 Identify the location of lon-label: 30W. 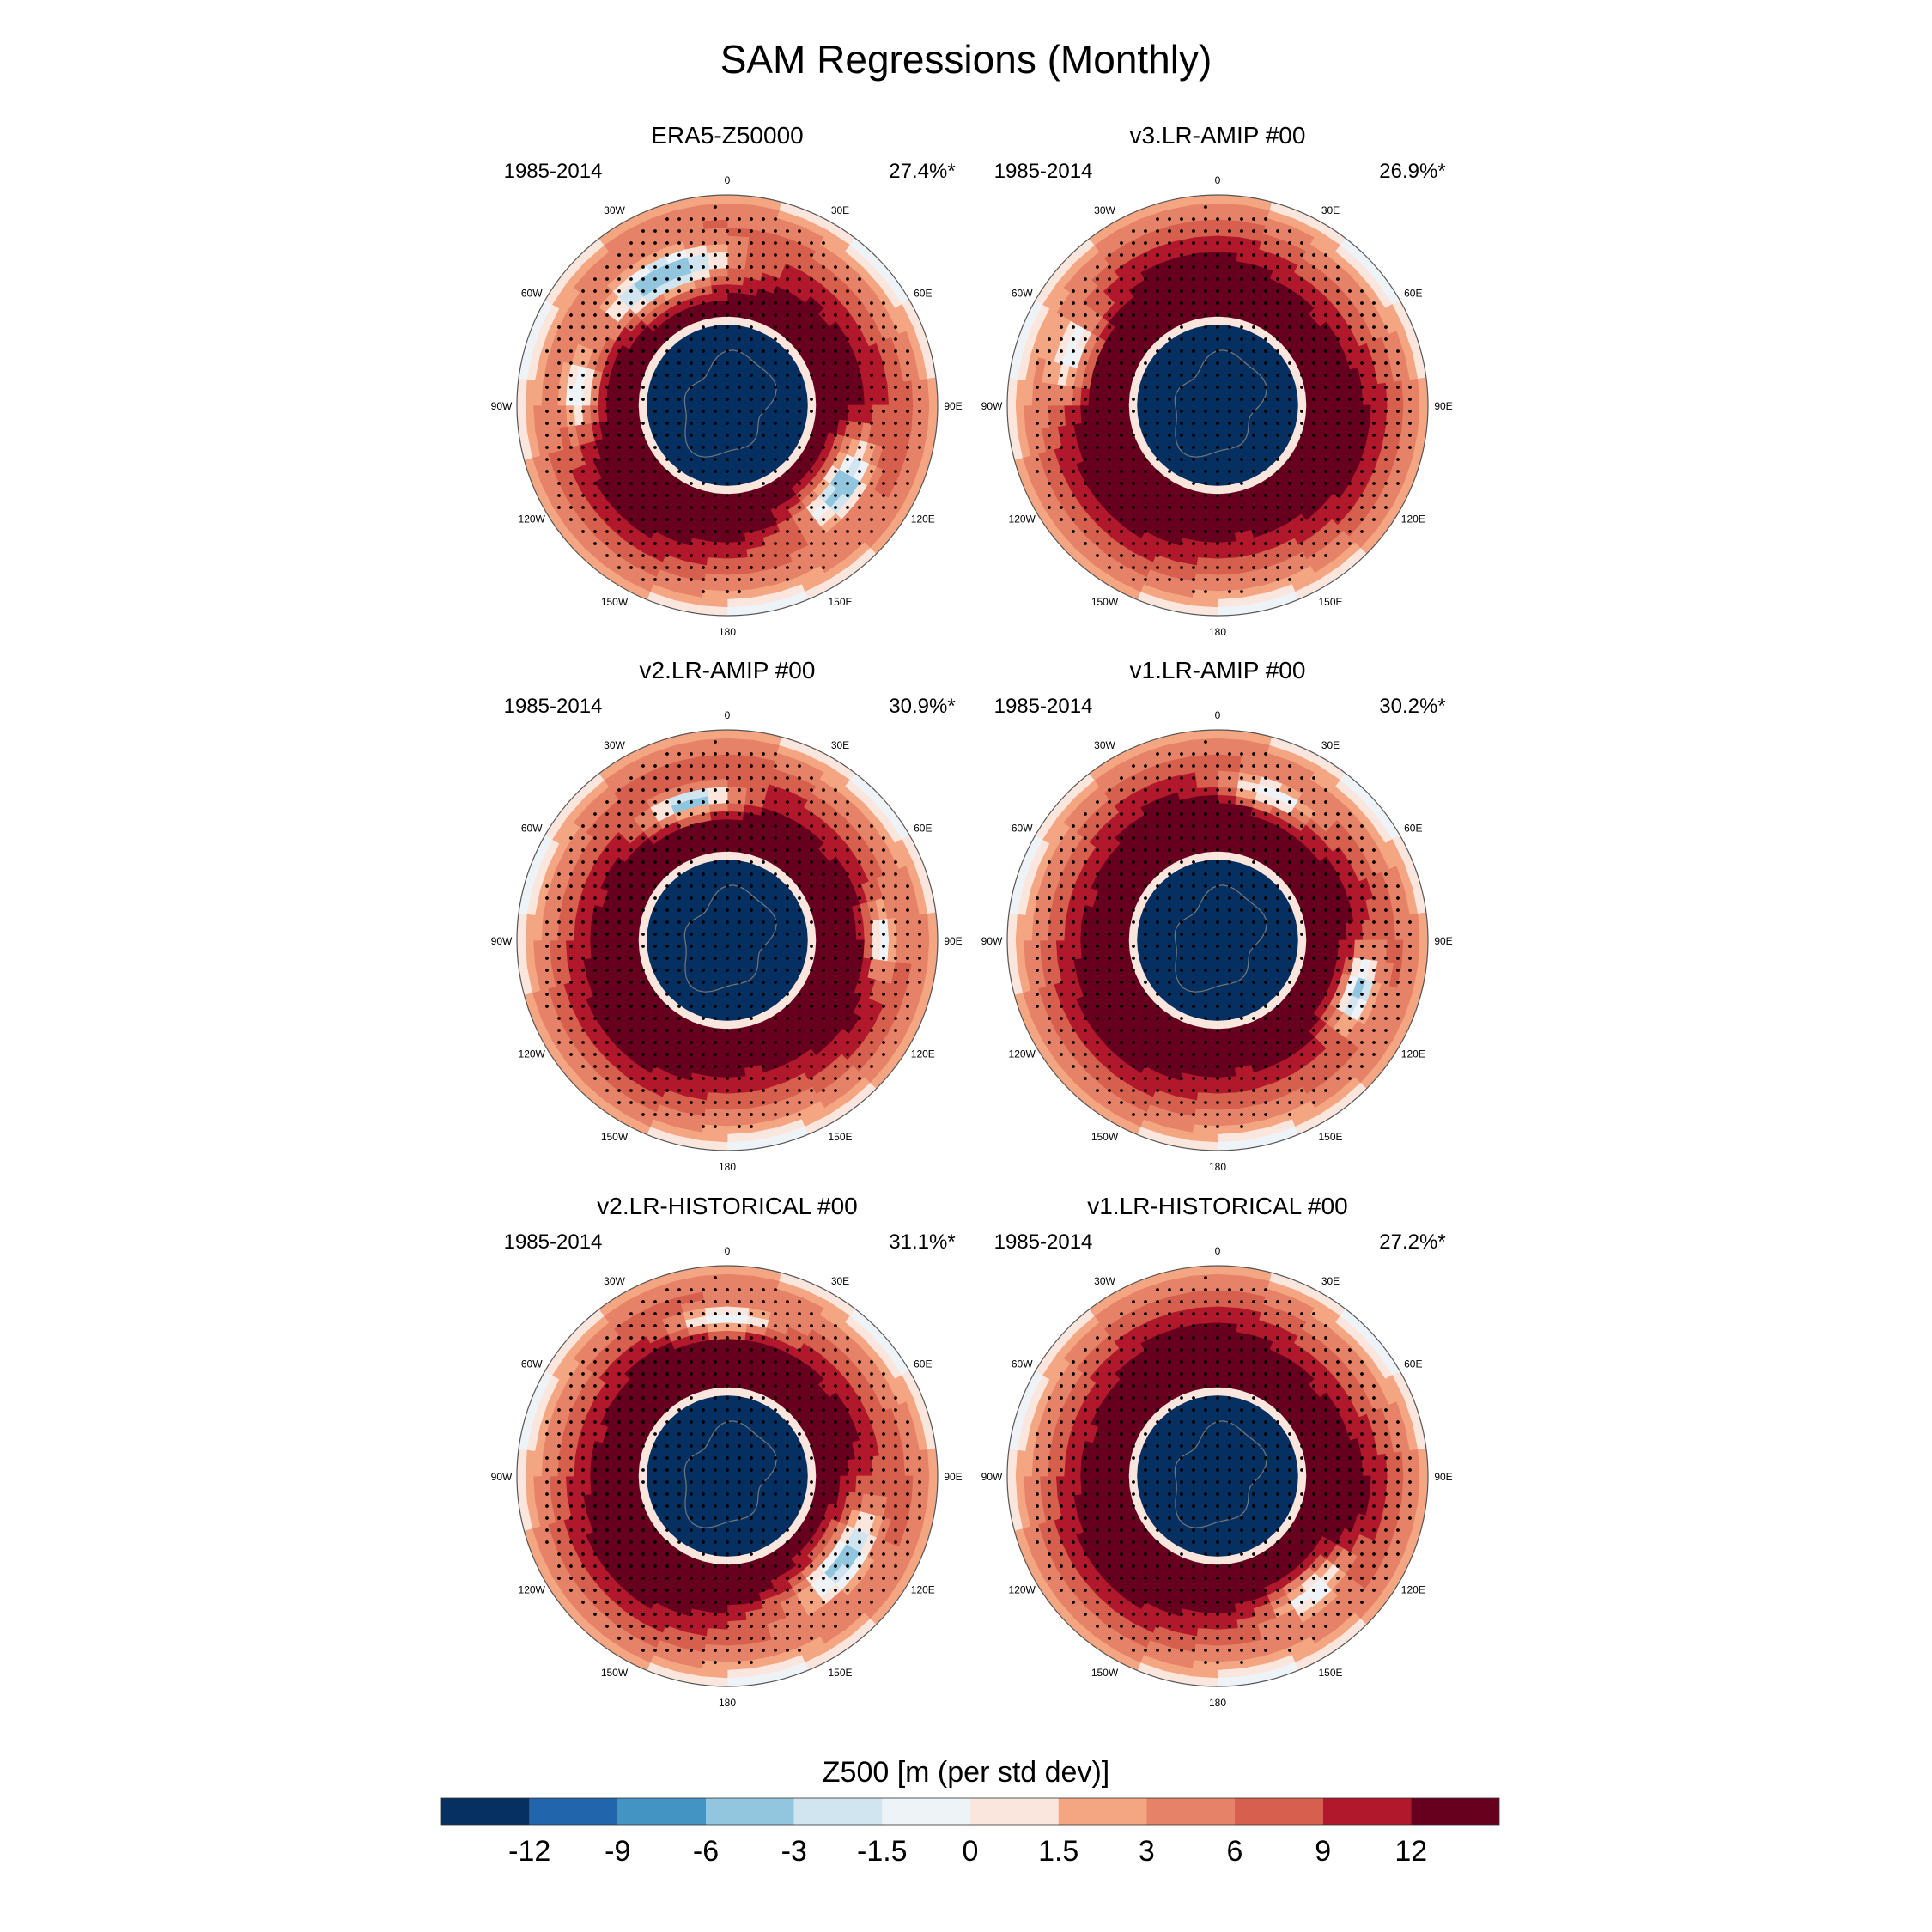
(614, 210).